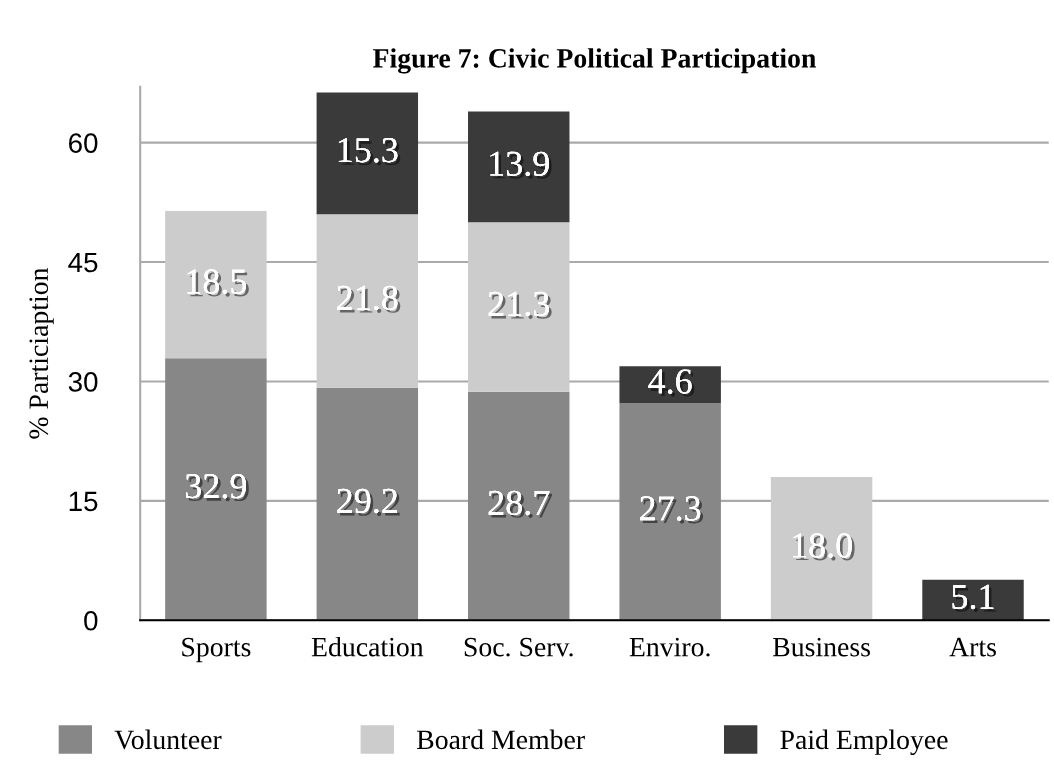 Image resolution: width=1054 pixels, height=762 pixels. I want to click on data-label: 28.7, so click(520, 504).